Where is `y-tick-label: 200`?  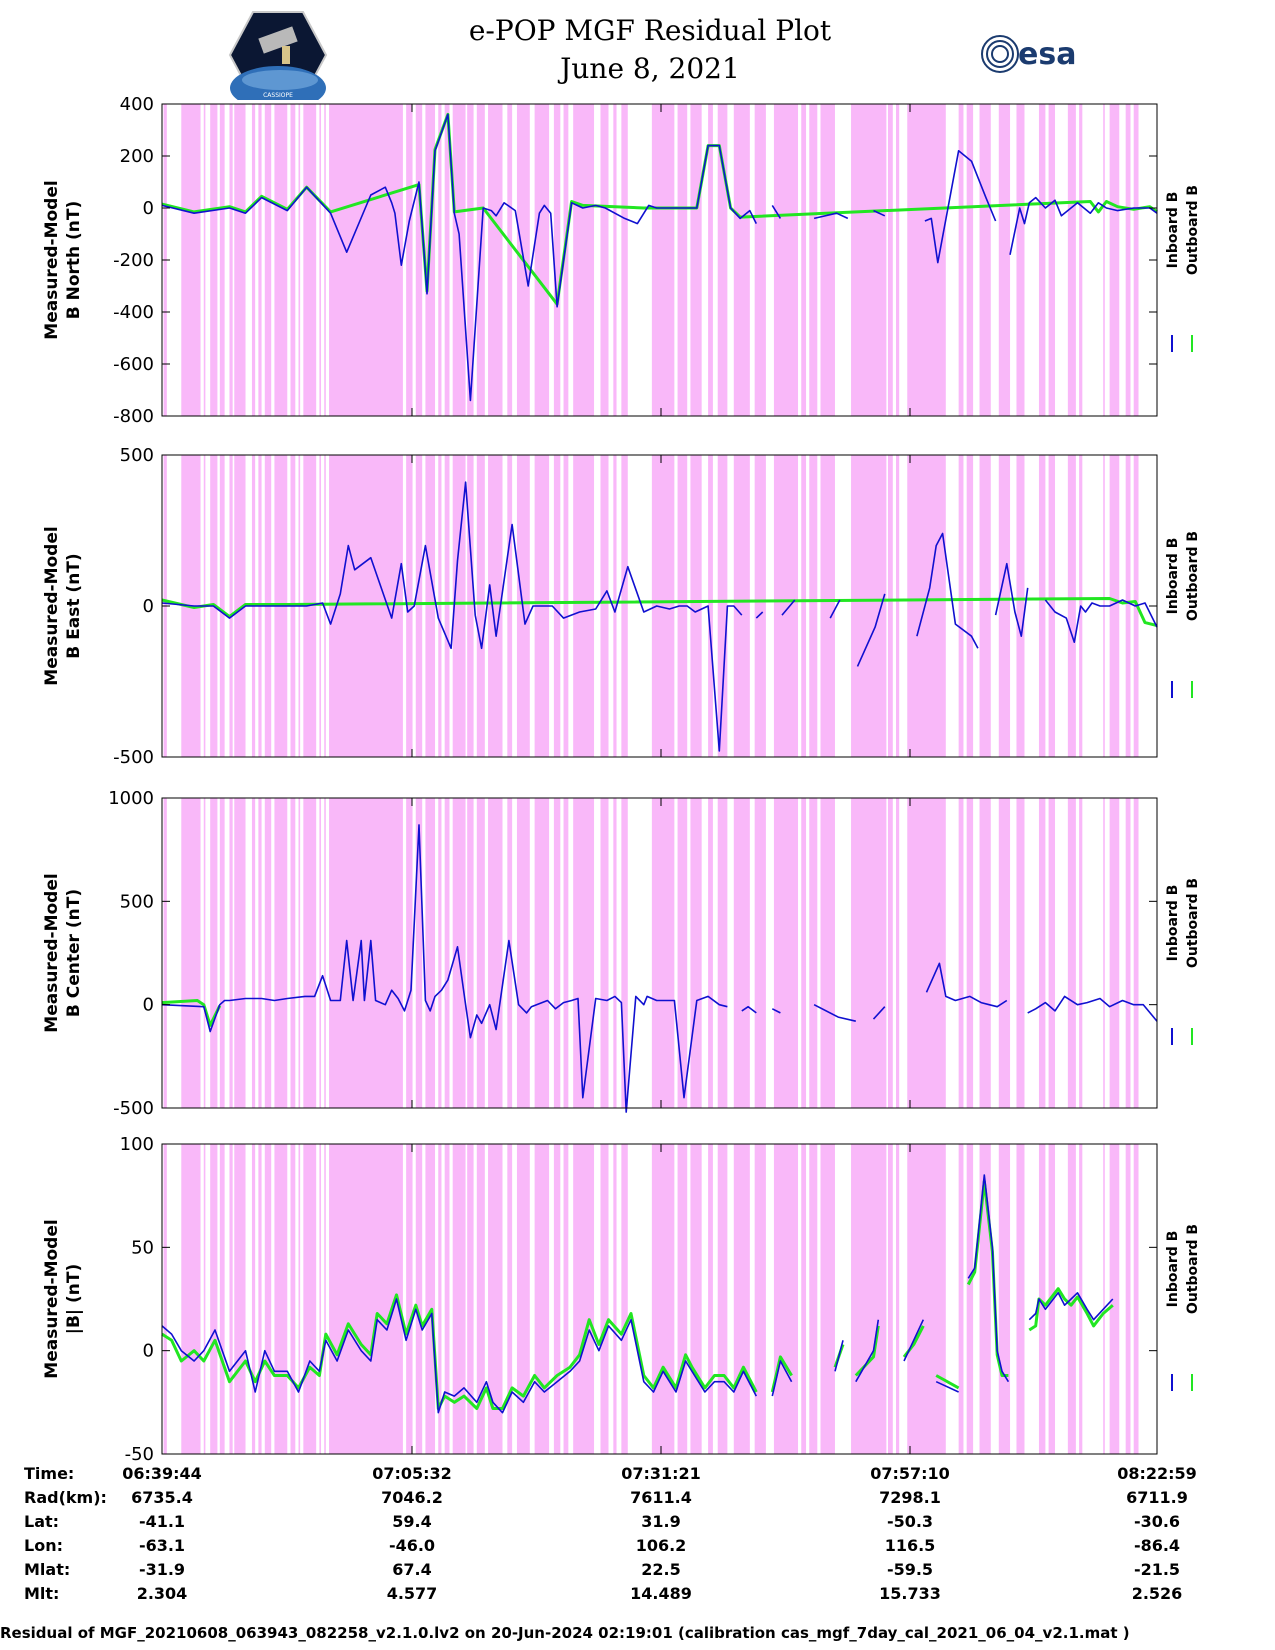 y-tick-label: 200 is located at coordinates (137, 156).